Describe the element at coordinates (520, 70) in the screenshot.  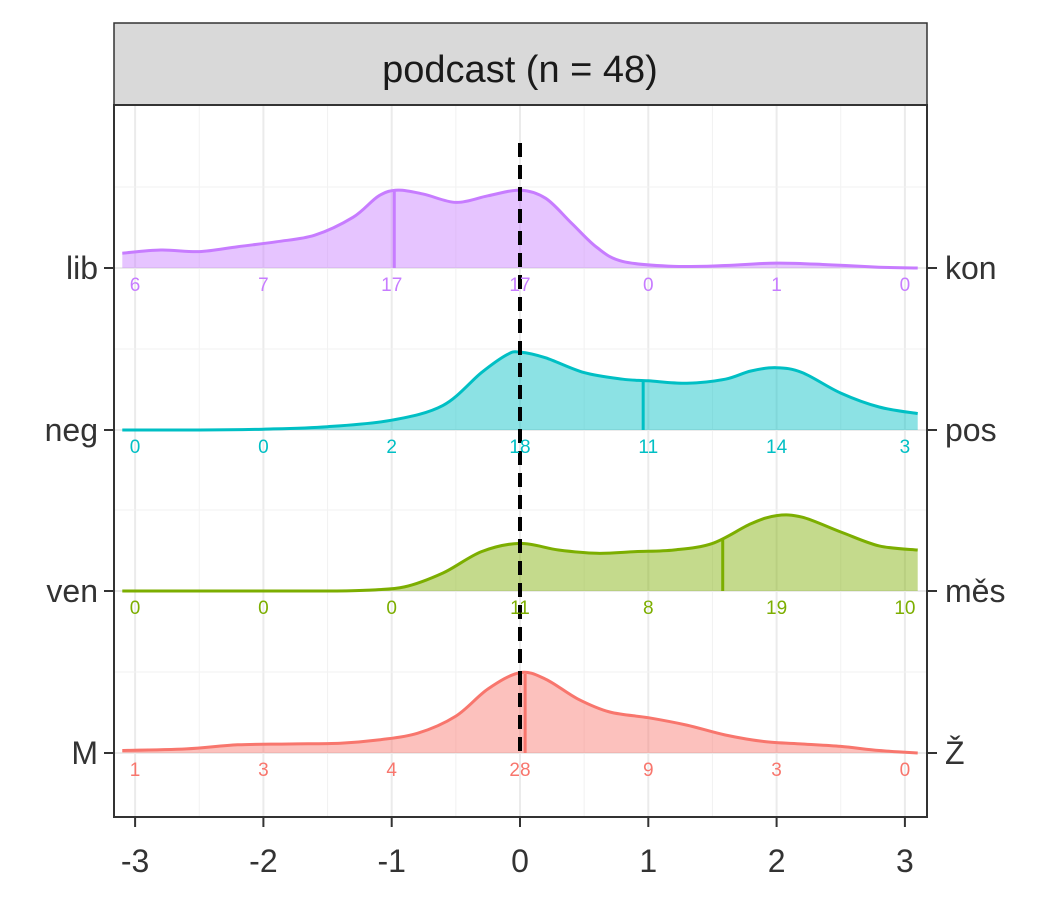
I see `facet-title: podcast (n = 48)` at that location.